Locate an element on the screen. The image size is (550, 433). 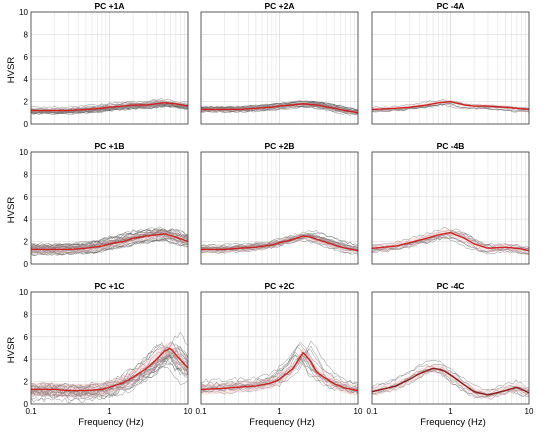
hvsr-panel: PC +1C 0 2 4 6 8 10 0.1 1 10 is located at coordinates (106, 348).